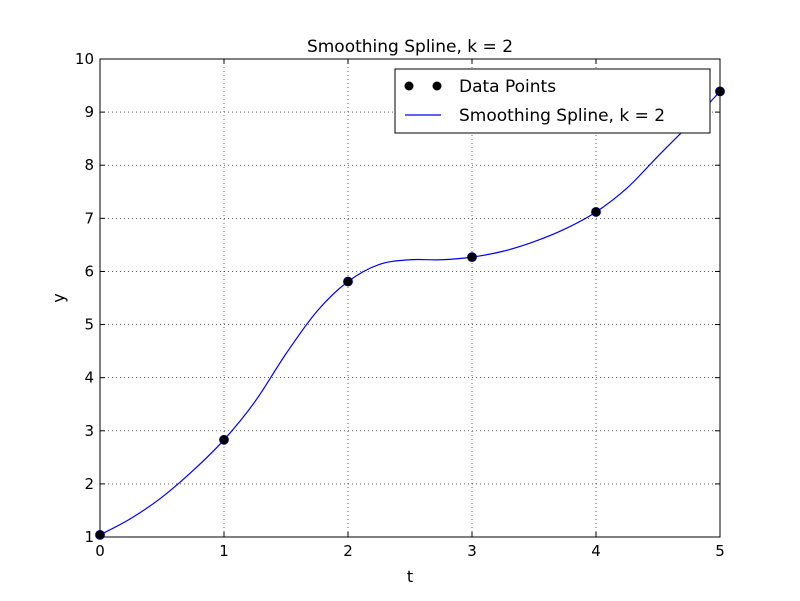 The image size is (800, 601). What do you see at coordinates (224, 551) in the screenshot?
I see `x-tick-label: 1` at bounding box center [224, 551].